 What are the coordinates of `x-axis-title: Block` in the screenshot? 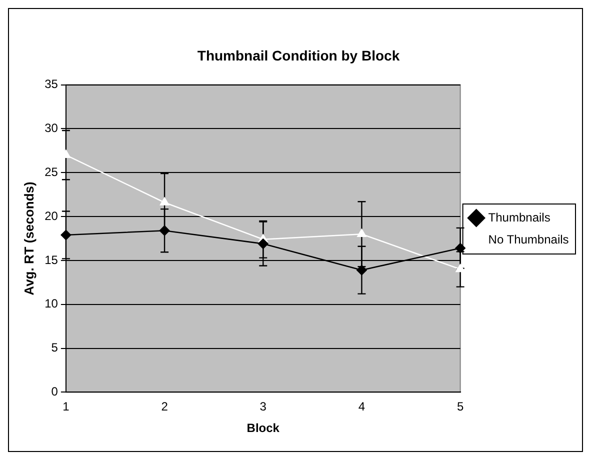 It's located at (263, 428).